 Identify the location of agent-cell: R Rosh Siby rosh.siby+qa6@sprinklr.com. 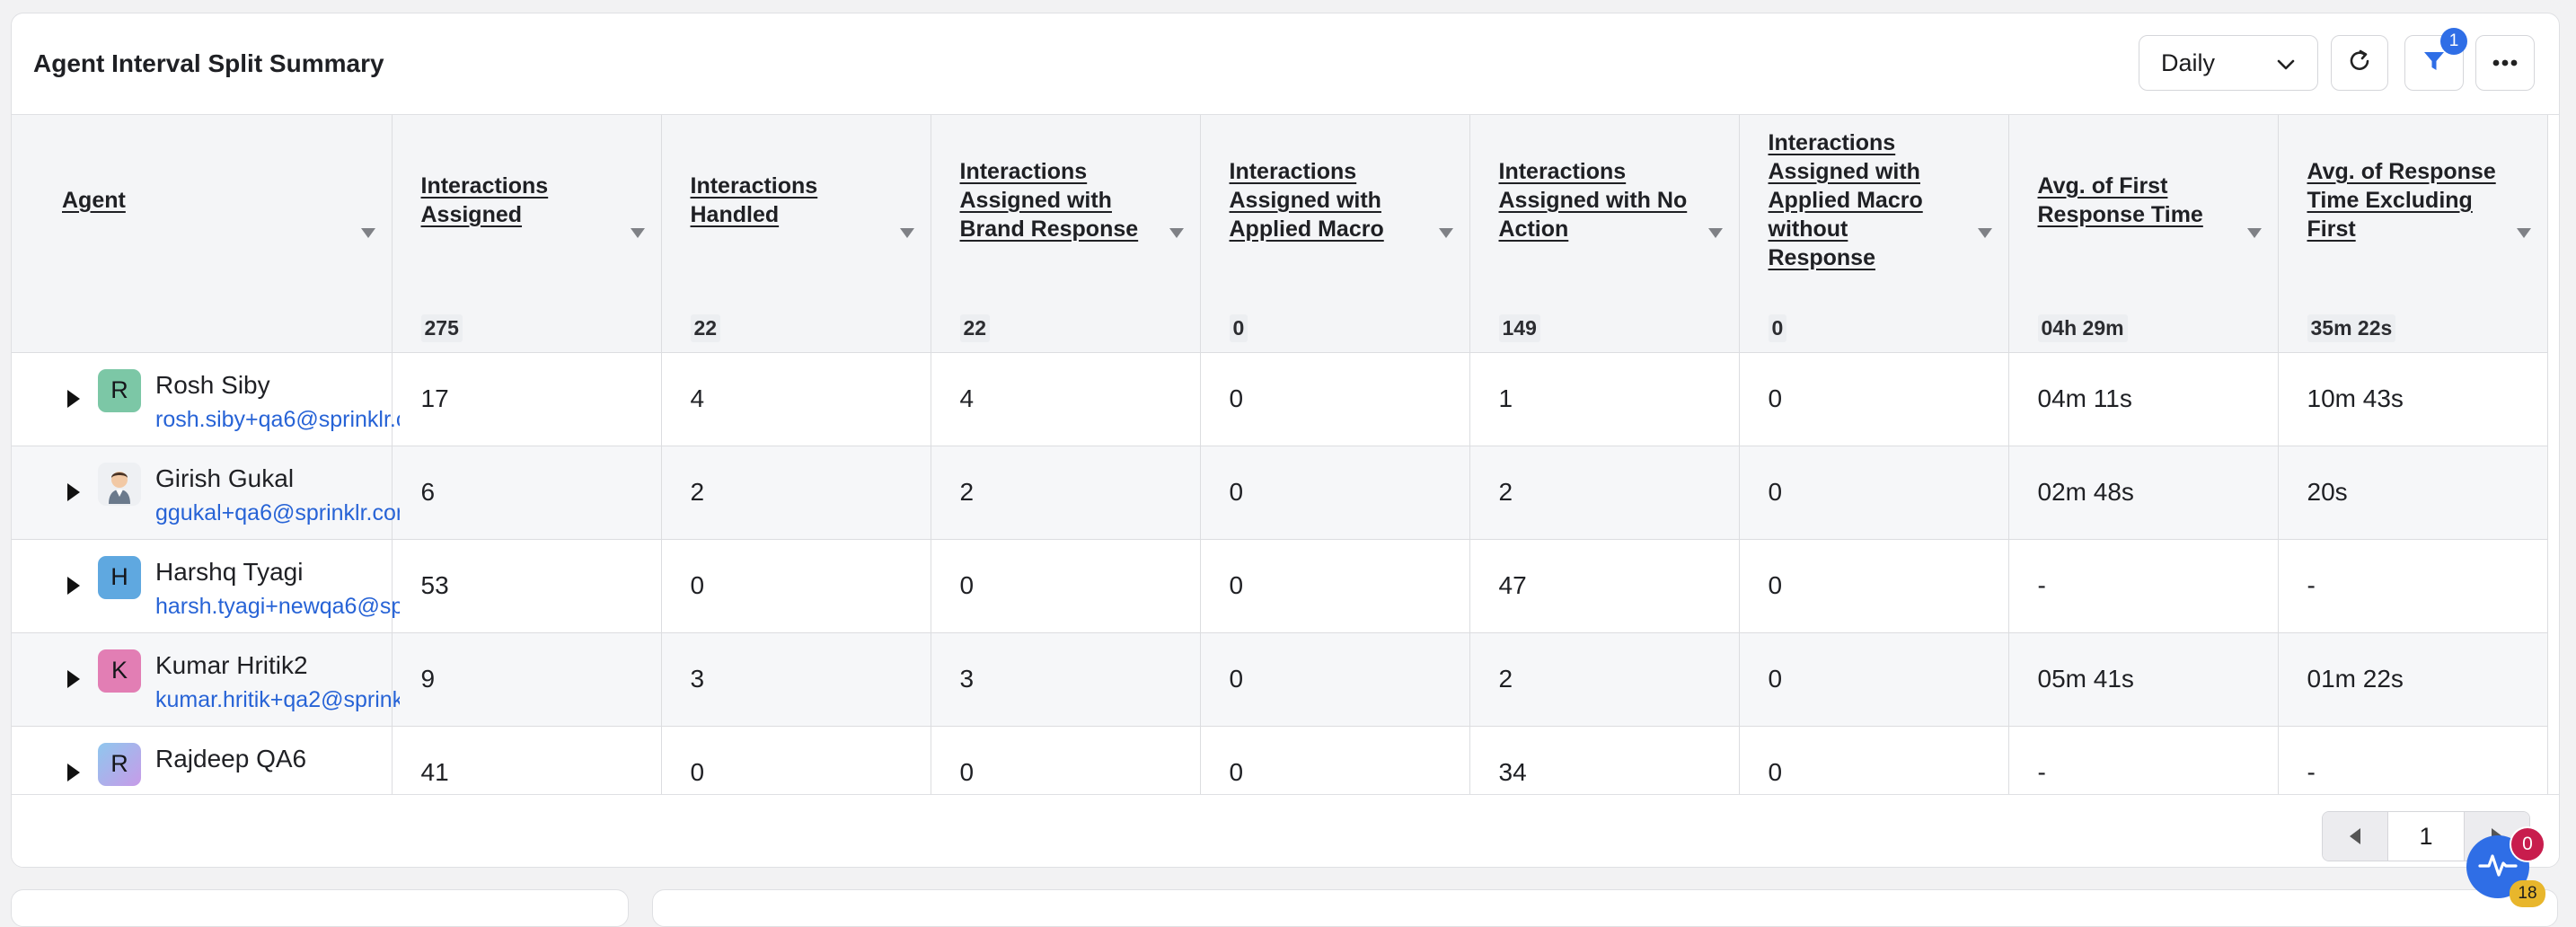
(206, 399).